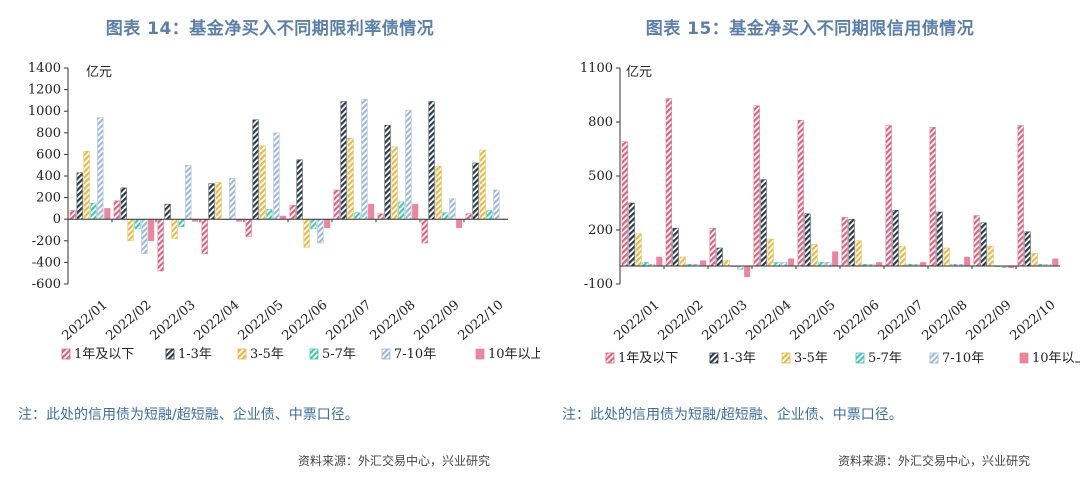 The width and height of the screenshot is (1080, 500). Describe the element at coordinates (1056, 358) in the screenshot. I see `legend-label: 10年以上` at that location.